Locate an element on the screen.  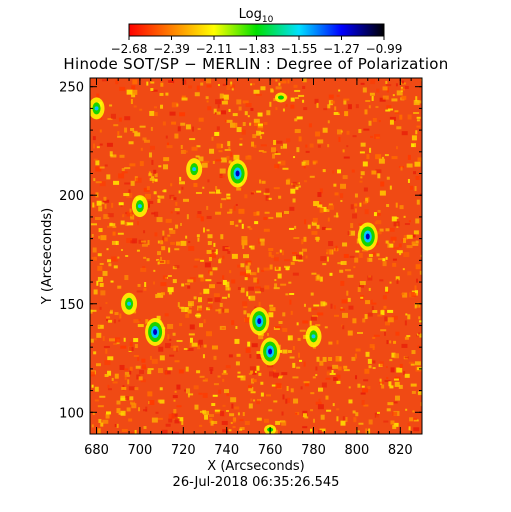
colorbar-tick-label: −1.55 is located at coordinates (299, 49).